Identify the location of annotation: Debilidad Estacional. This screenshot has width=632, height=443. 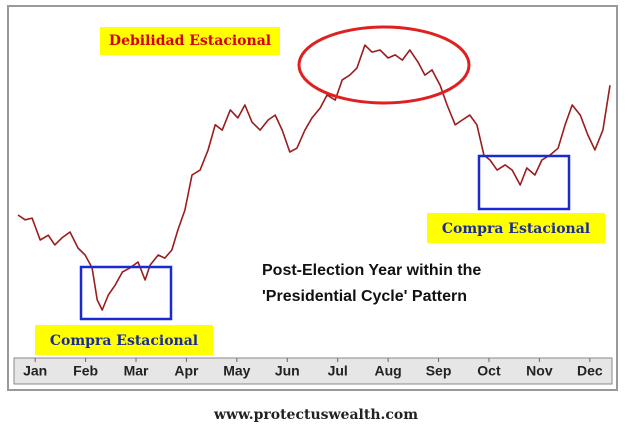
(190, 41).